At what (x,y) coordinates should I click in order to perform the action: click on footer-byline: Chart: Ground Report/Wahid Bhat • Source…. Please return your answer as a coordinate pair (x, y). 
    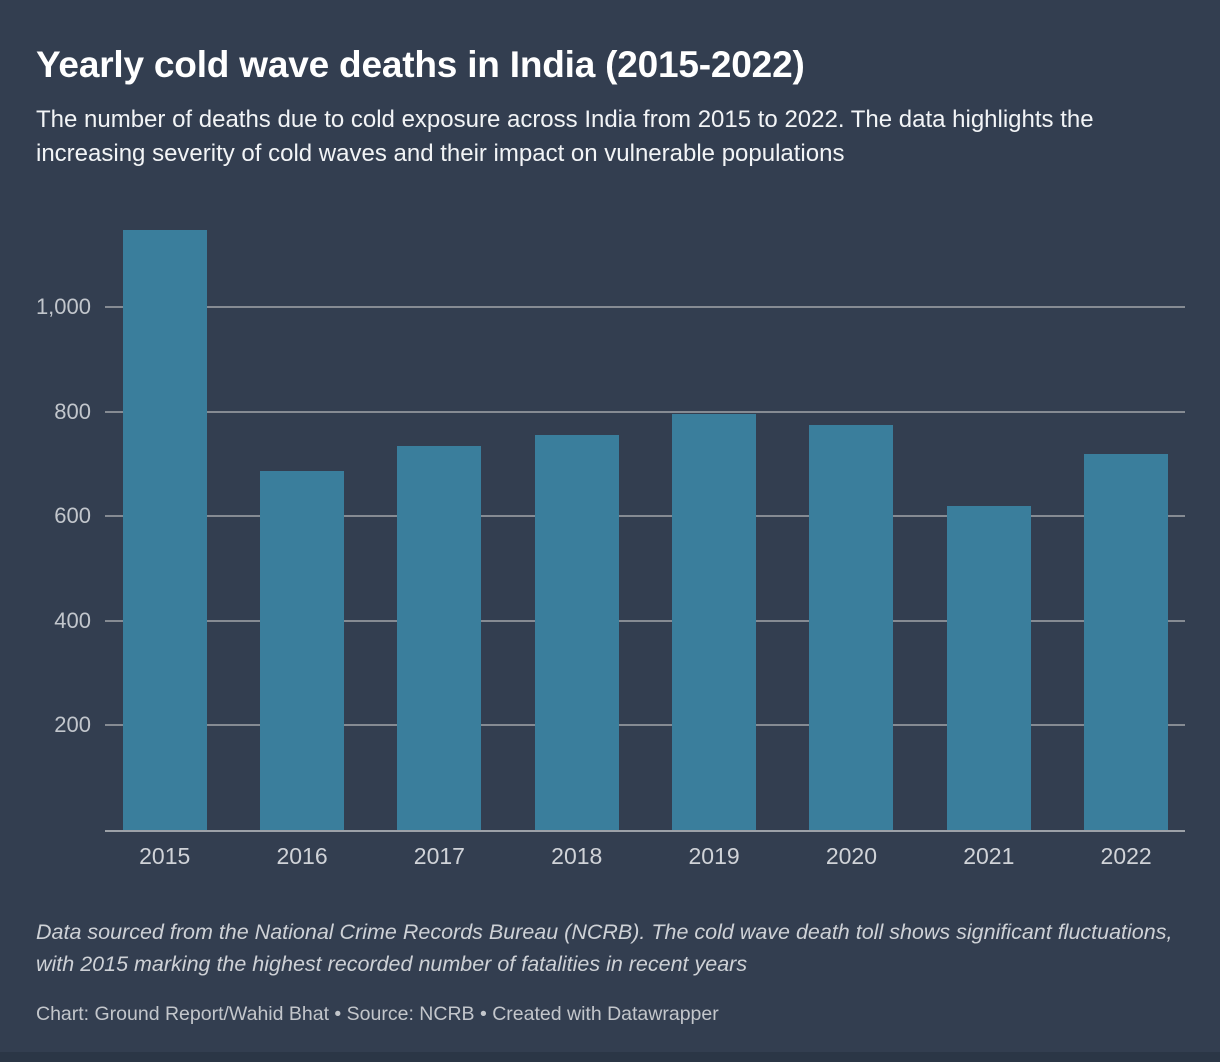
    Looking at the image, I should click on (377, 1013).